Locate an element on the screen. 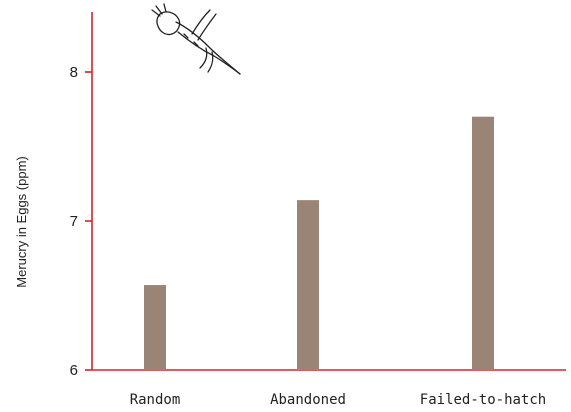 Image resolution: width=571 pixels, height=412 pixels. y-tick-label-6: 6 is located at coordinates (74, 370).